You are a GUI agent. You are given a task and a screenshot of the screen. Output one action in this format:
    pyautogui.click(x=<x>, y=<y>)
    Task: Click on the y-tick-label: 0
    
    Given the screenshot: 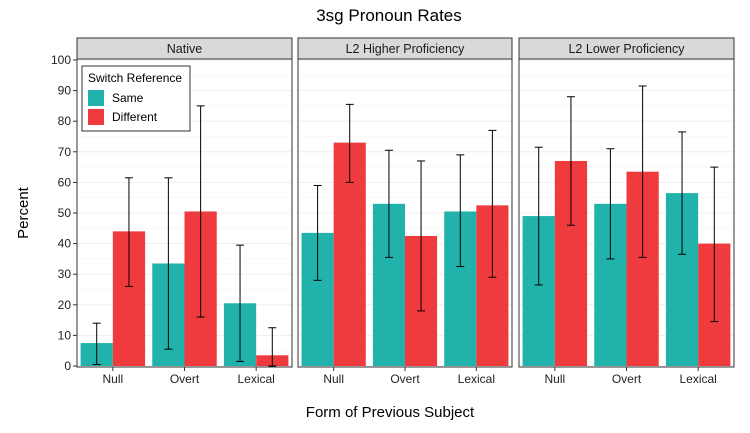 What is the action you would take?
    pyautogui.click(x=67, y=366)
    